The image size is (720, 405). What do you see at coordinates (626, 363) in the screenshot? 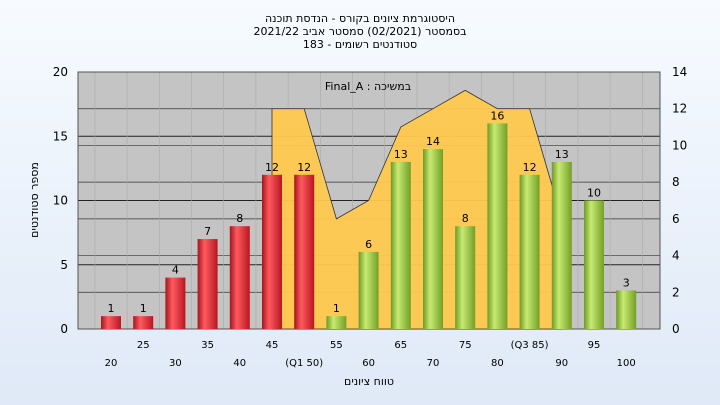
I see `x-tick-label: 100` at bounding box center [626, 363].